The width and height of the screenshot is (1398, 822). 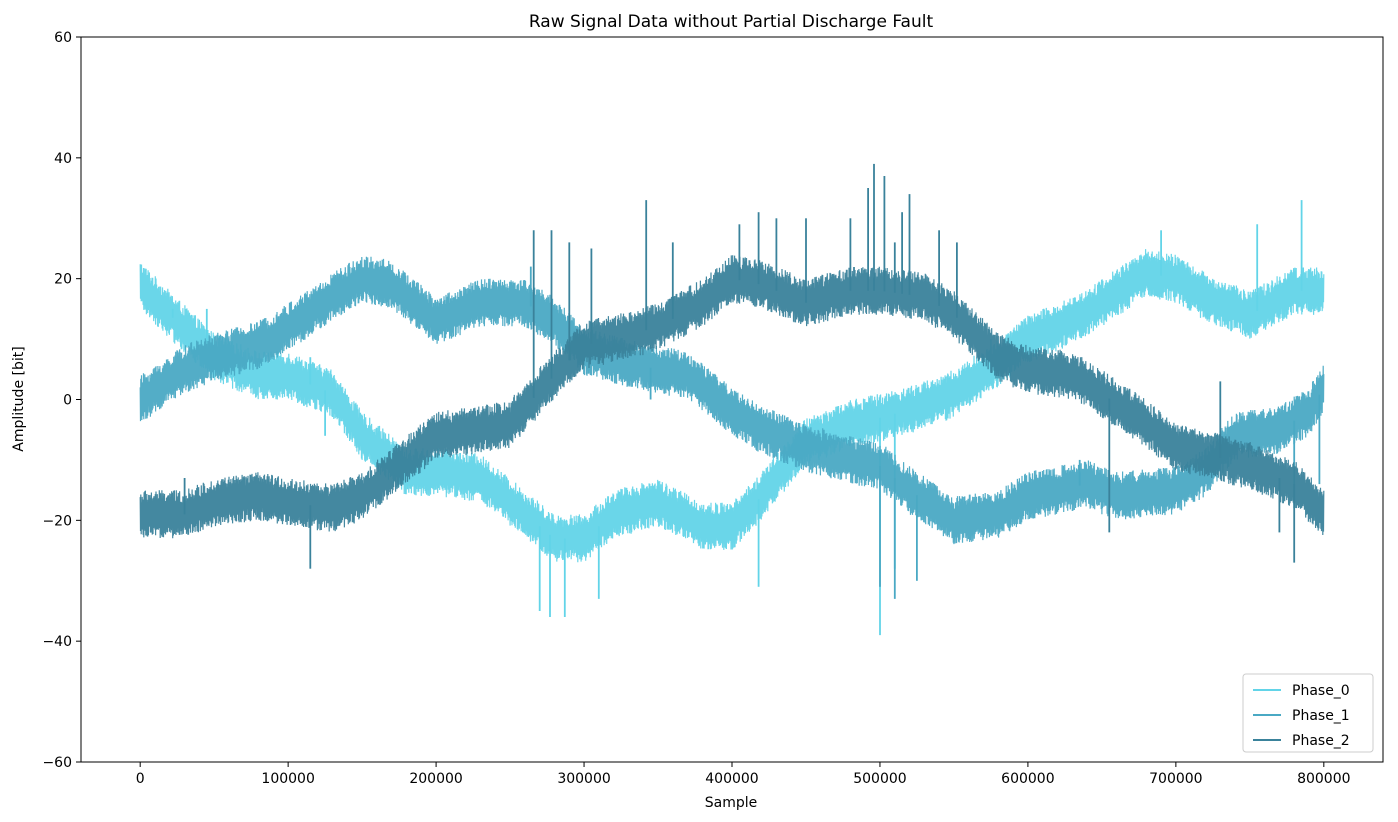 I want to click on legend: Phase_0 Phase_1 Phase_2, so click(x=1308, y=713).